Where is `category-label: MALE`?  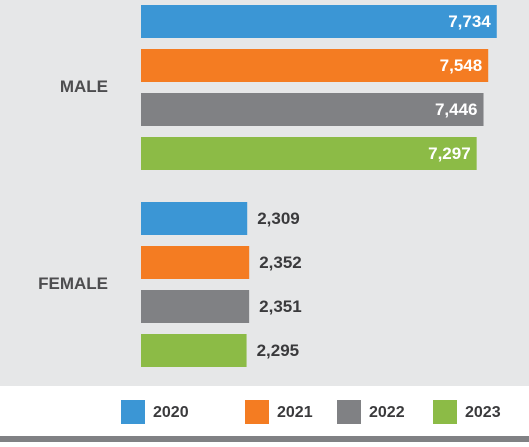
category-label: MALE is located at coordinates (84, 86).